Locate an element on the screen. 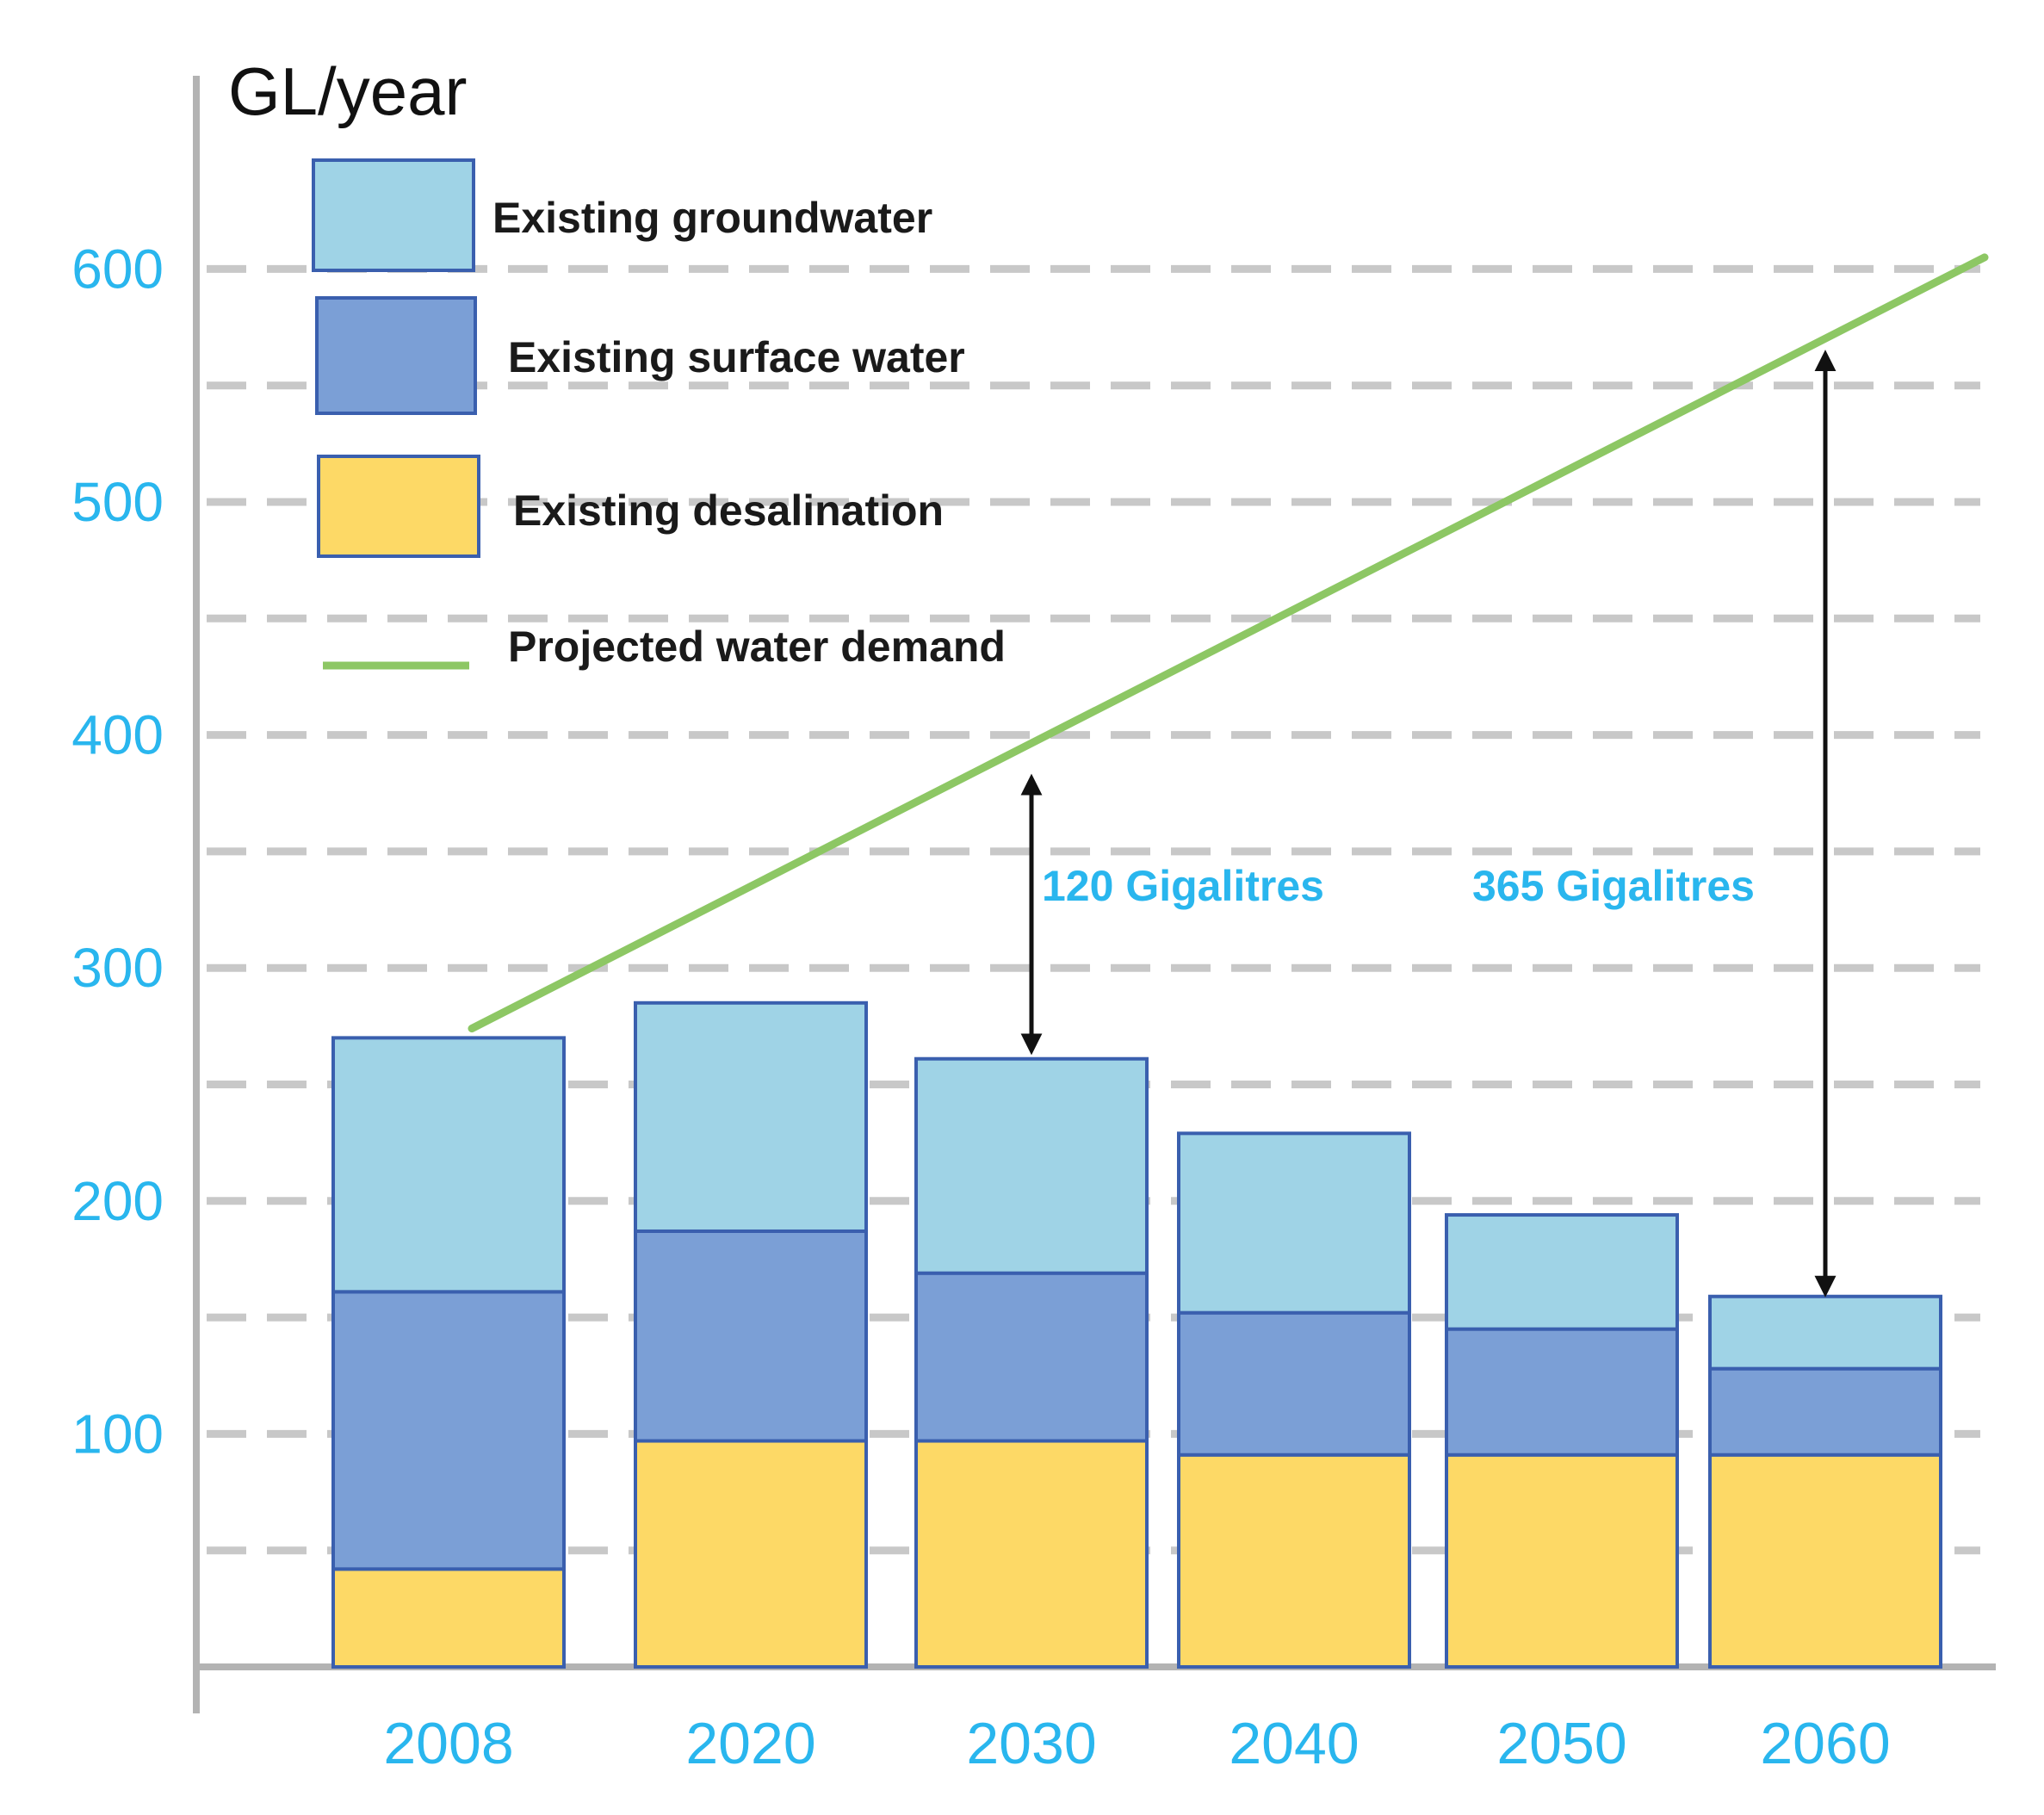 The width and height of the screenshot is (2044, 1815). gap-label-2060: 365 Gigalitres is located at coordinates (1613, 886).